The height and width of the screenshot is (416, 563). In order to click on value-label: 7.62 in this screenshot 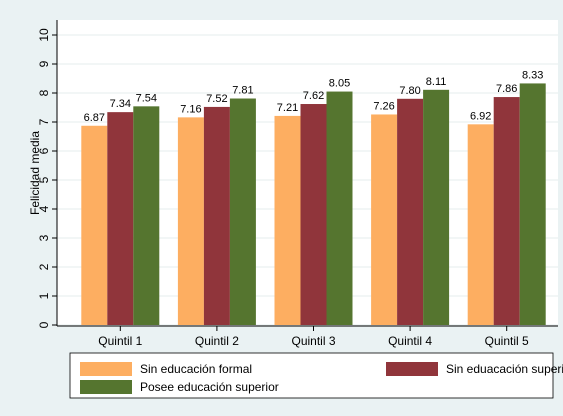, I will do `click(313, 96)`.